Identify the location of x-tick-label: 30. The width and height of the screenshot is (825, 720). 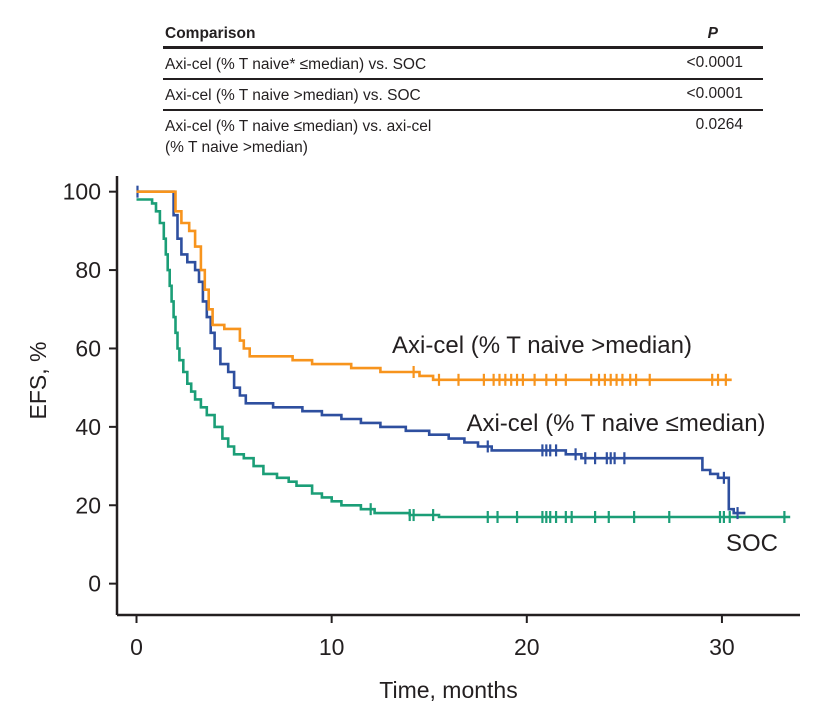
(722, 647).